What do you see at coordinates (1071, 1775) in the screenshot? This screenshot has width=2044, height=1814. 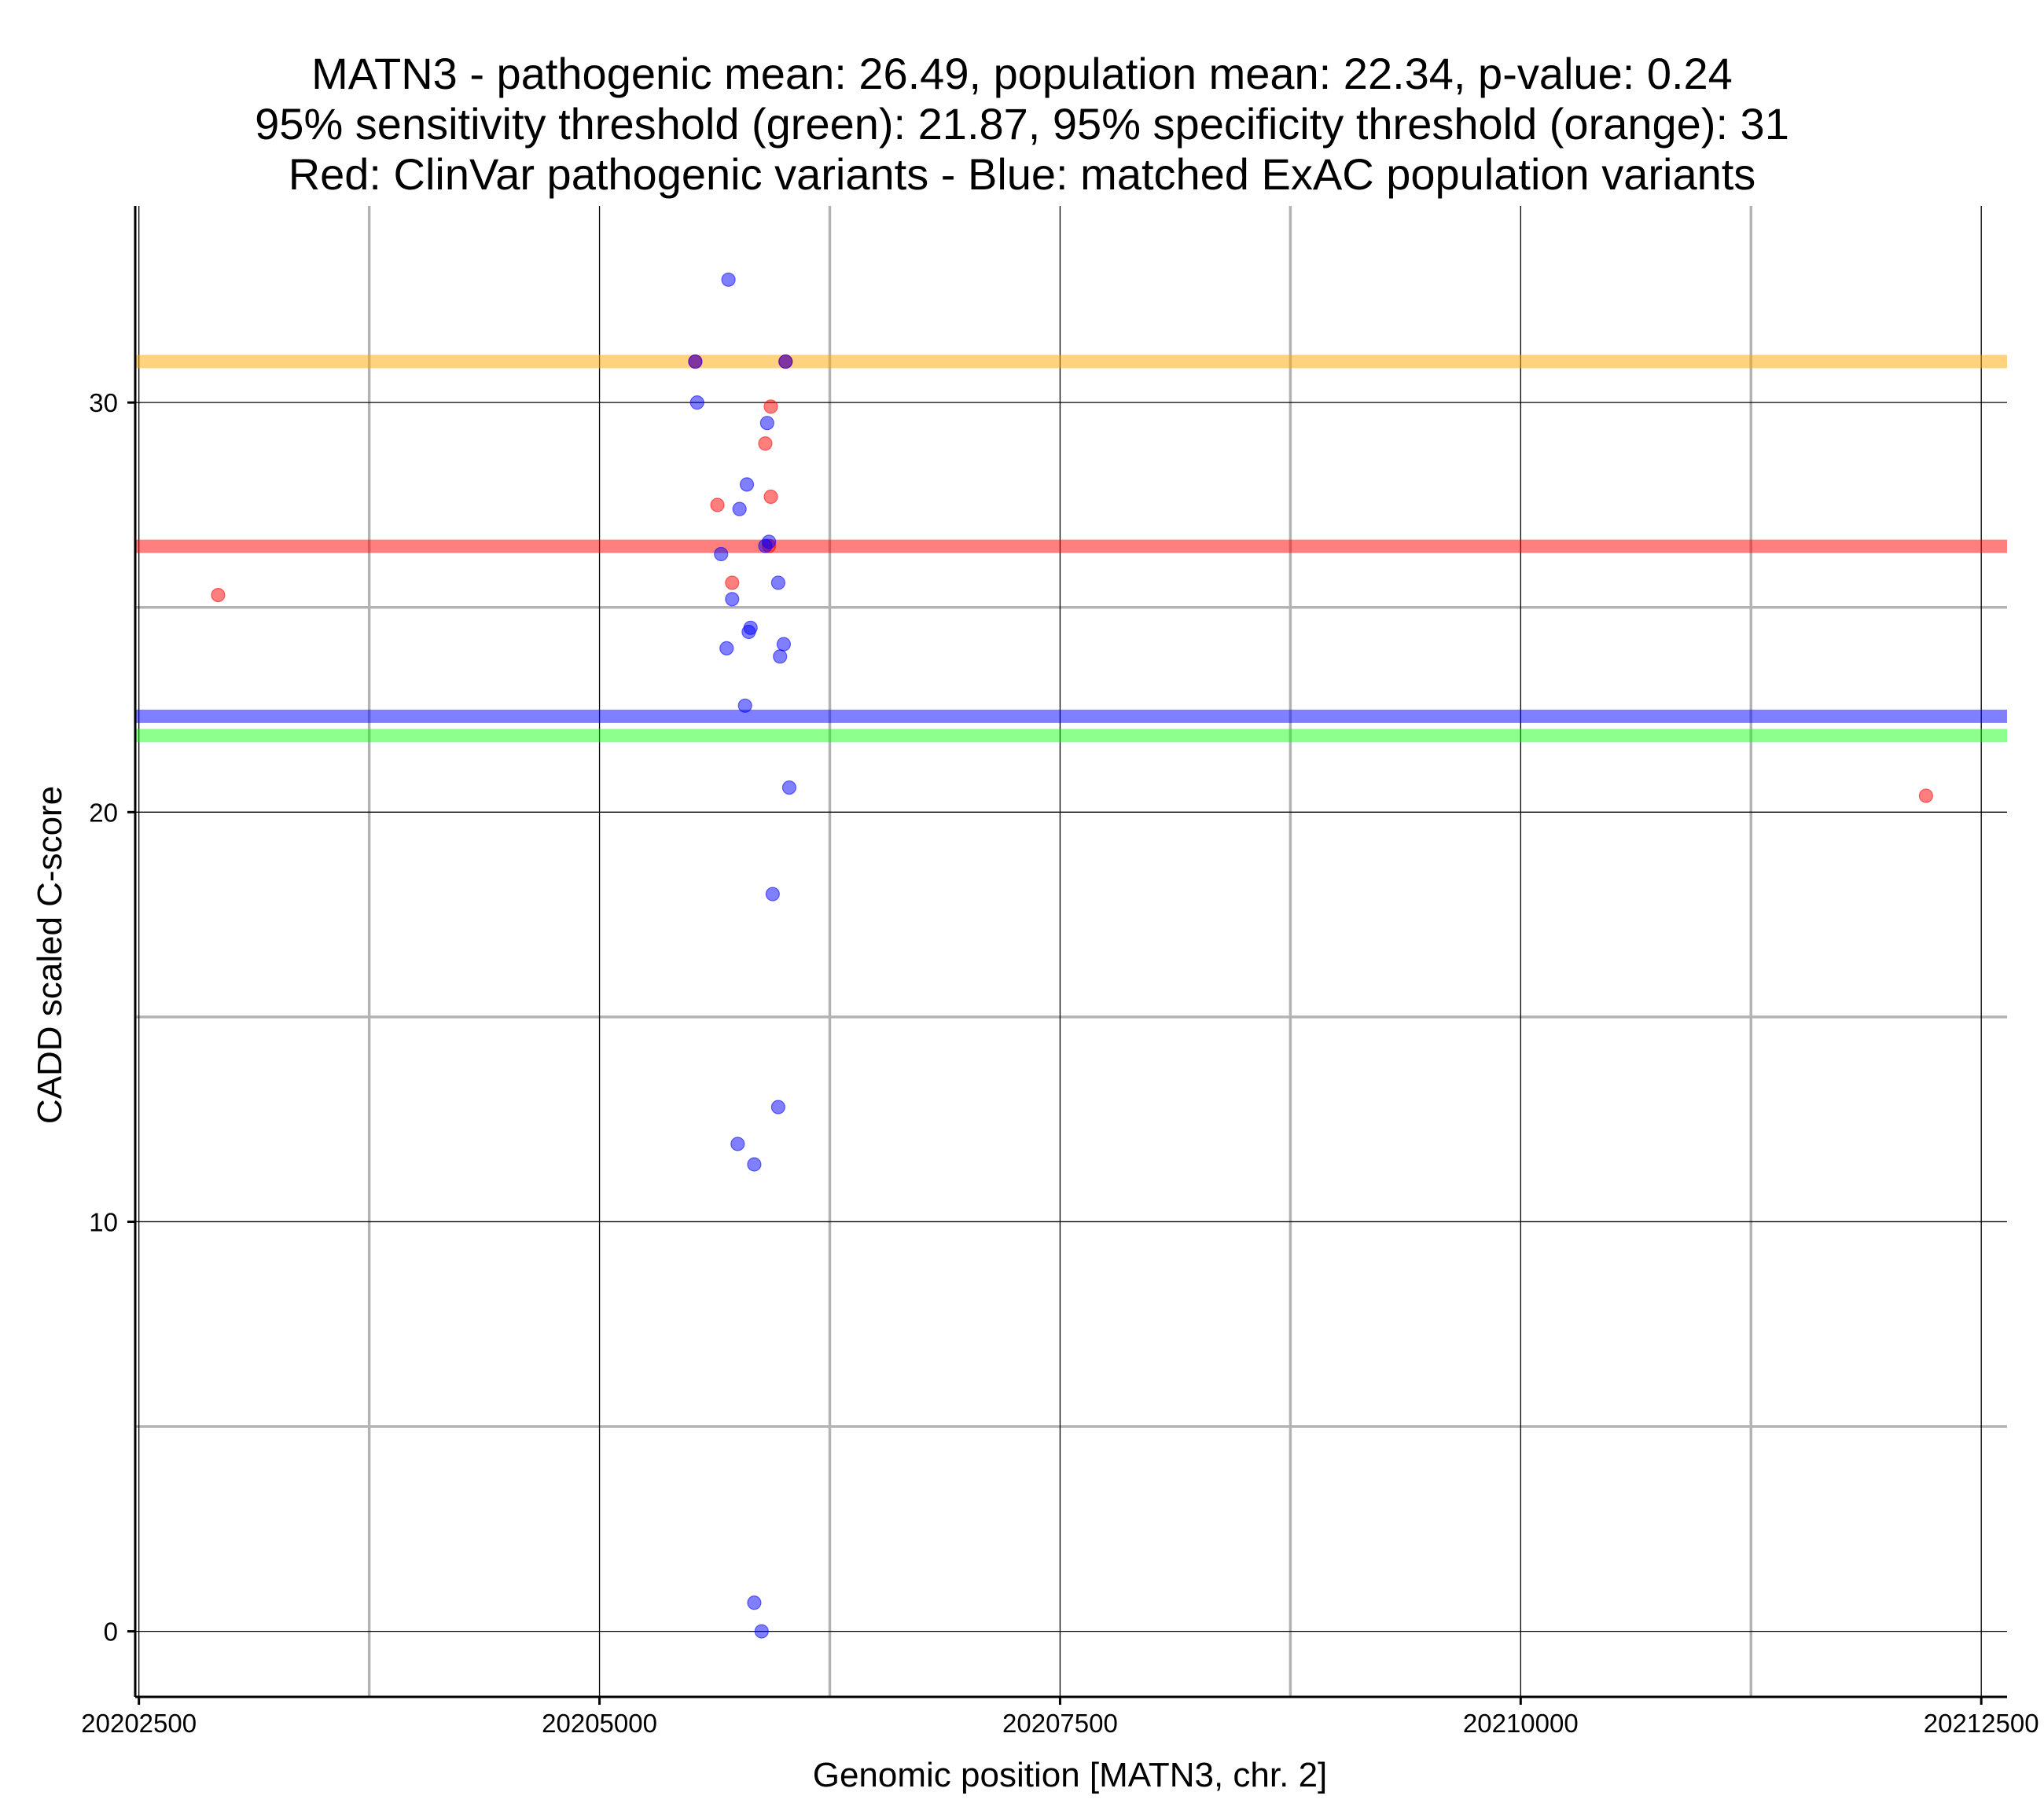 I see `x-axis-title: Genomic position [MATN3, chr. 2]` at bounding box center [1071, 1775].